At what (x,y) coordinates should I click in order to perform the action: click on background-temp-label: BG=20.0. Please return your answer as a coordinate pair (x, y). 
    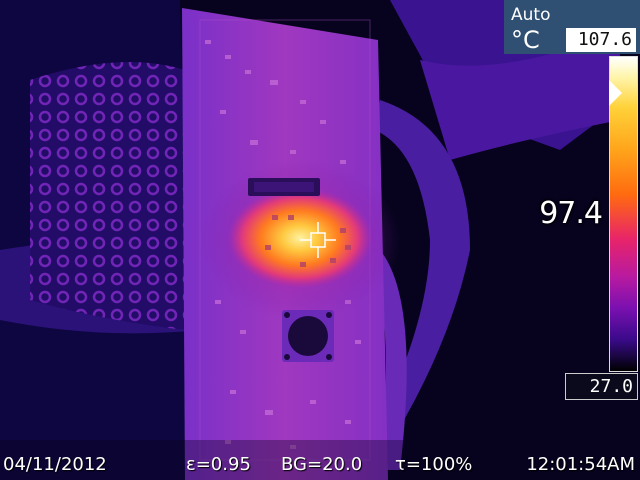
    Looking at the image, I should click on (322, 464).